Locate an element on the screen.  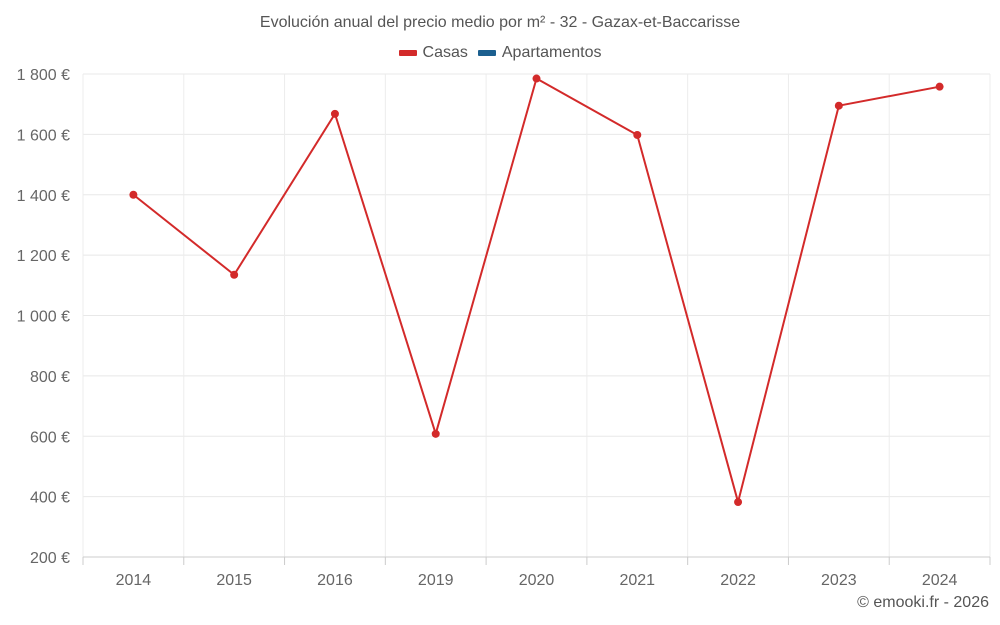
legend-label-casas: Casas is located at coordinates (445, 52).